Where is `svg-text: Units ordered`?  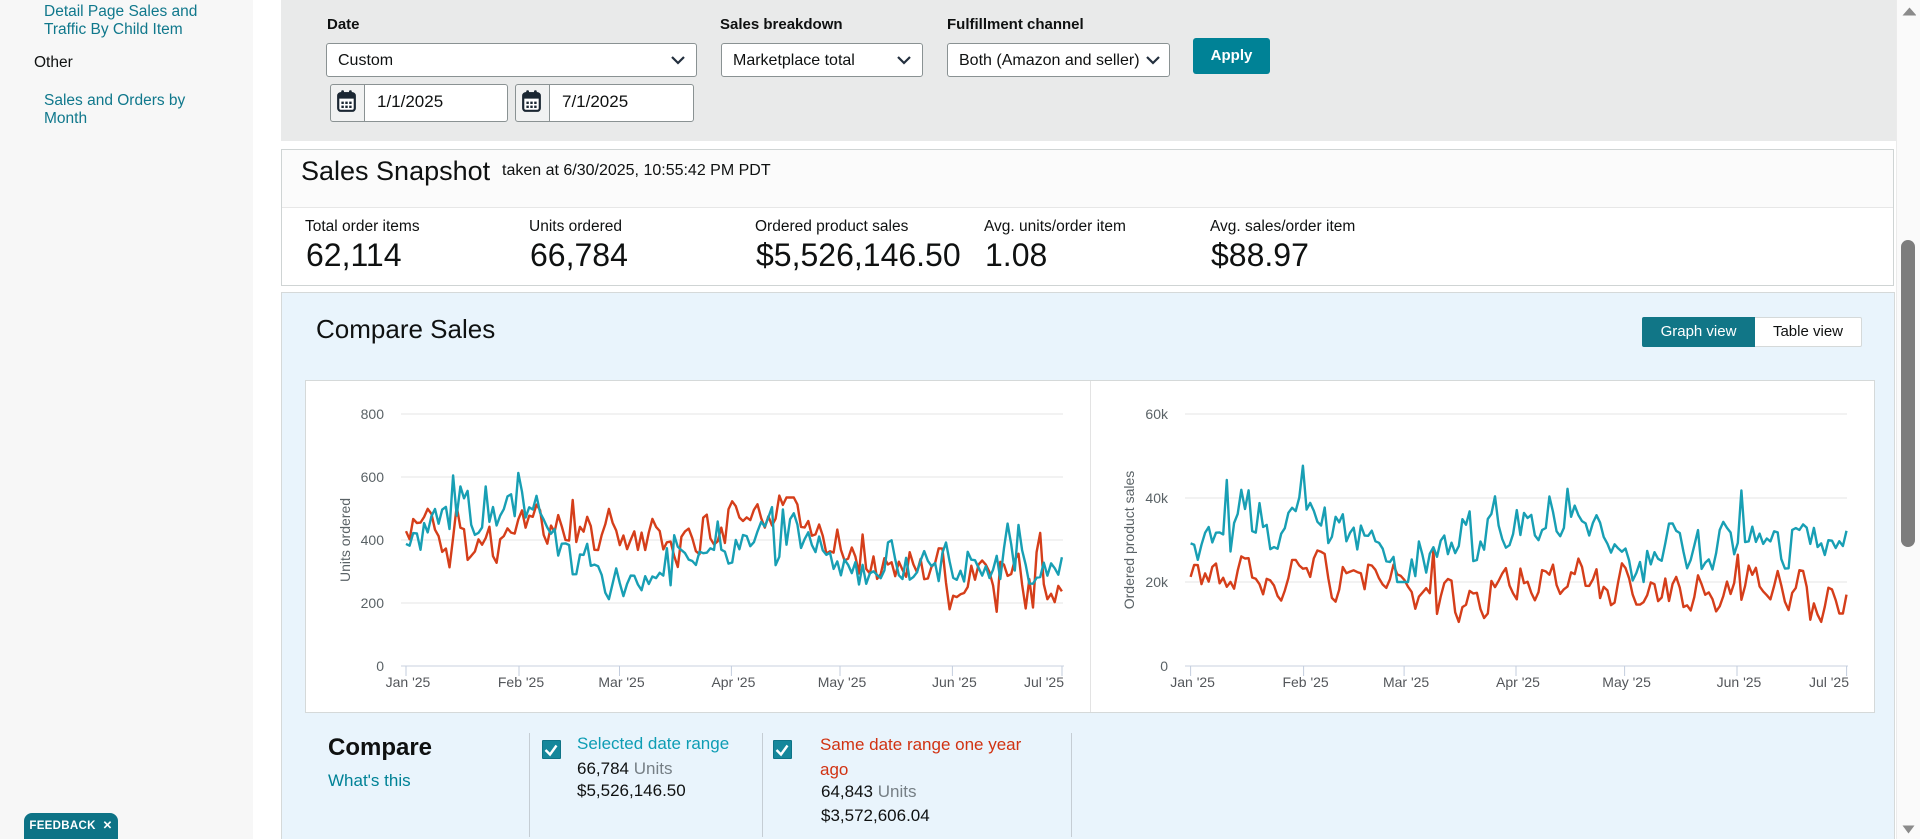 svg-text: Units ordered is located at coordinates (345, 540).